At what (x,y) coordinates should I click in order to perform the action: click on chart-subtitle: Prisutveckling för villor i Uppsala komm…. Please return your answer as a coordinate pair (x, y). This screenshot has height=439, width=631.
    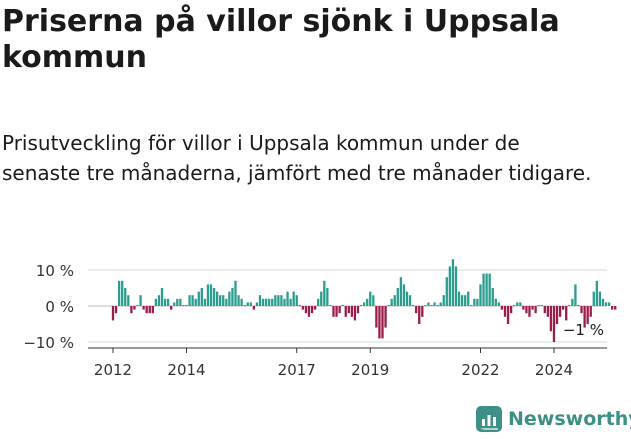
    Looking at the image, I should click on (297, 158).